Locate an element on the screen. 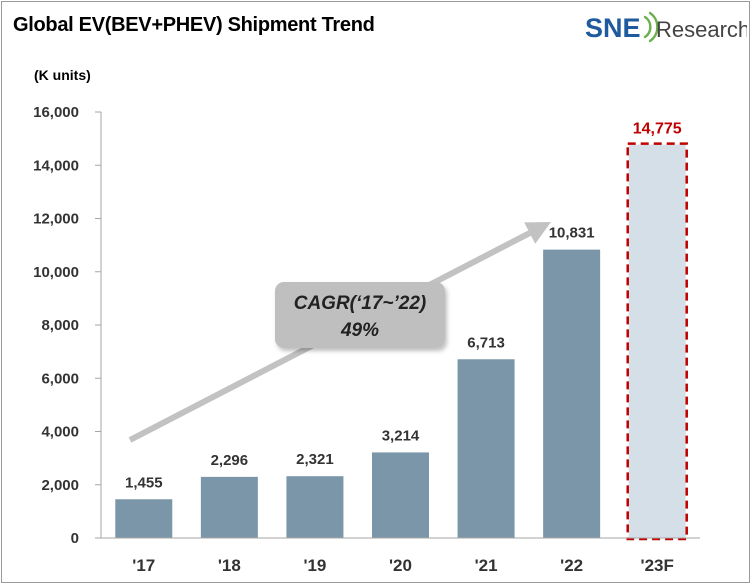  y-tick-label: 10,000 is located at coordinates (56, 272).